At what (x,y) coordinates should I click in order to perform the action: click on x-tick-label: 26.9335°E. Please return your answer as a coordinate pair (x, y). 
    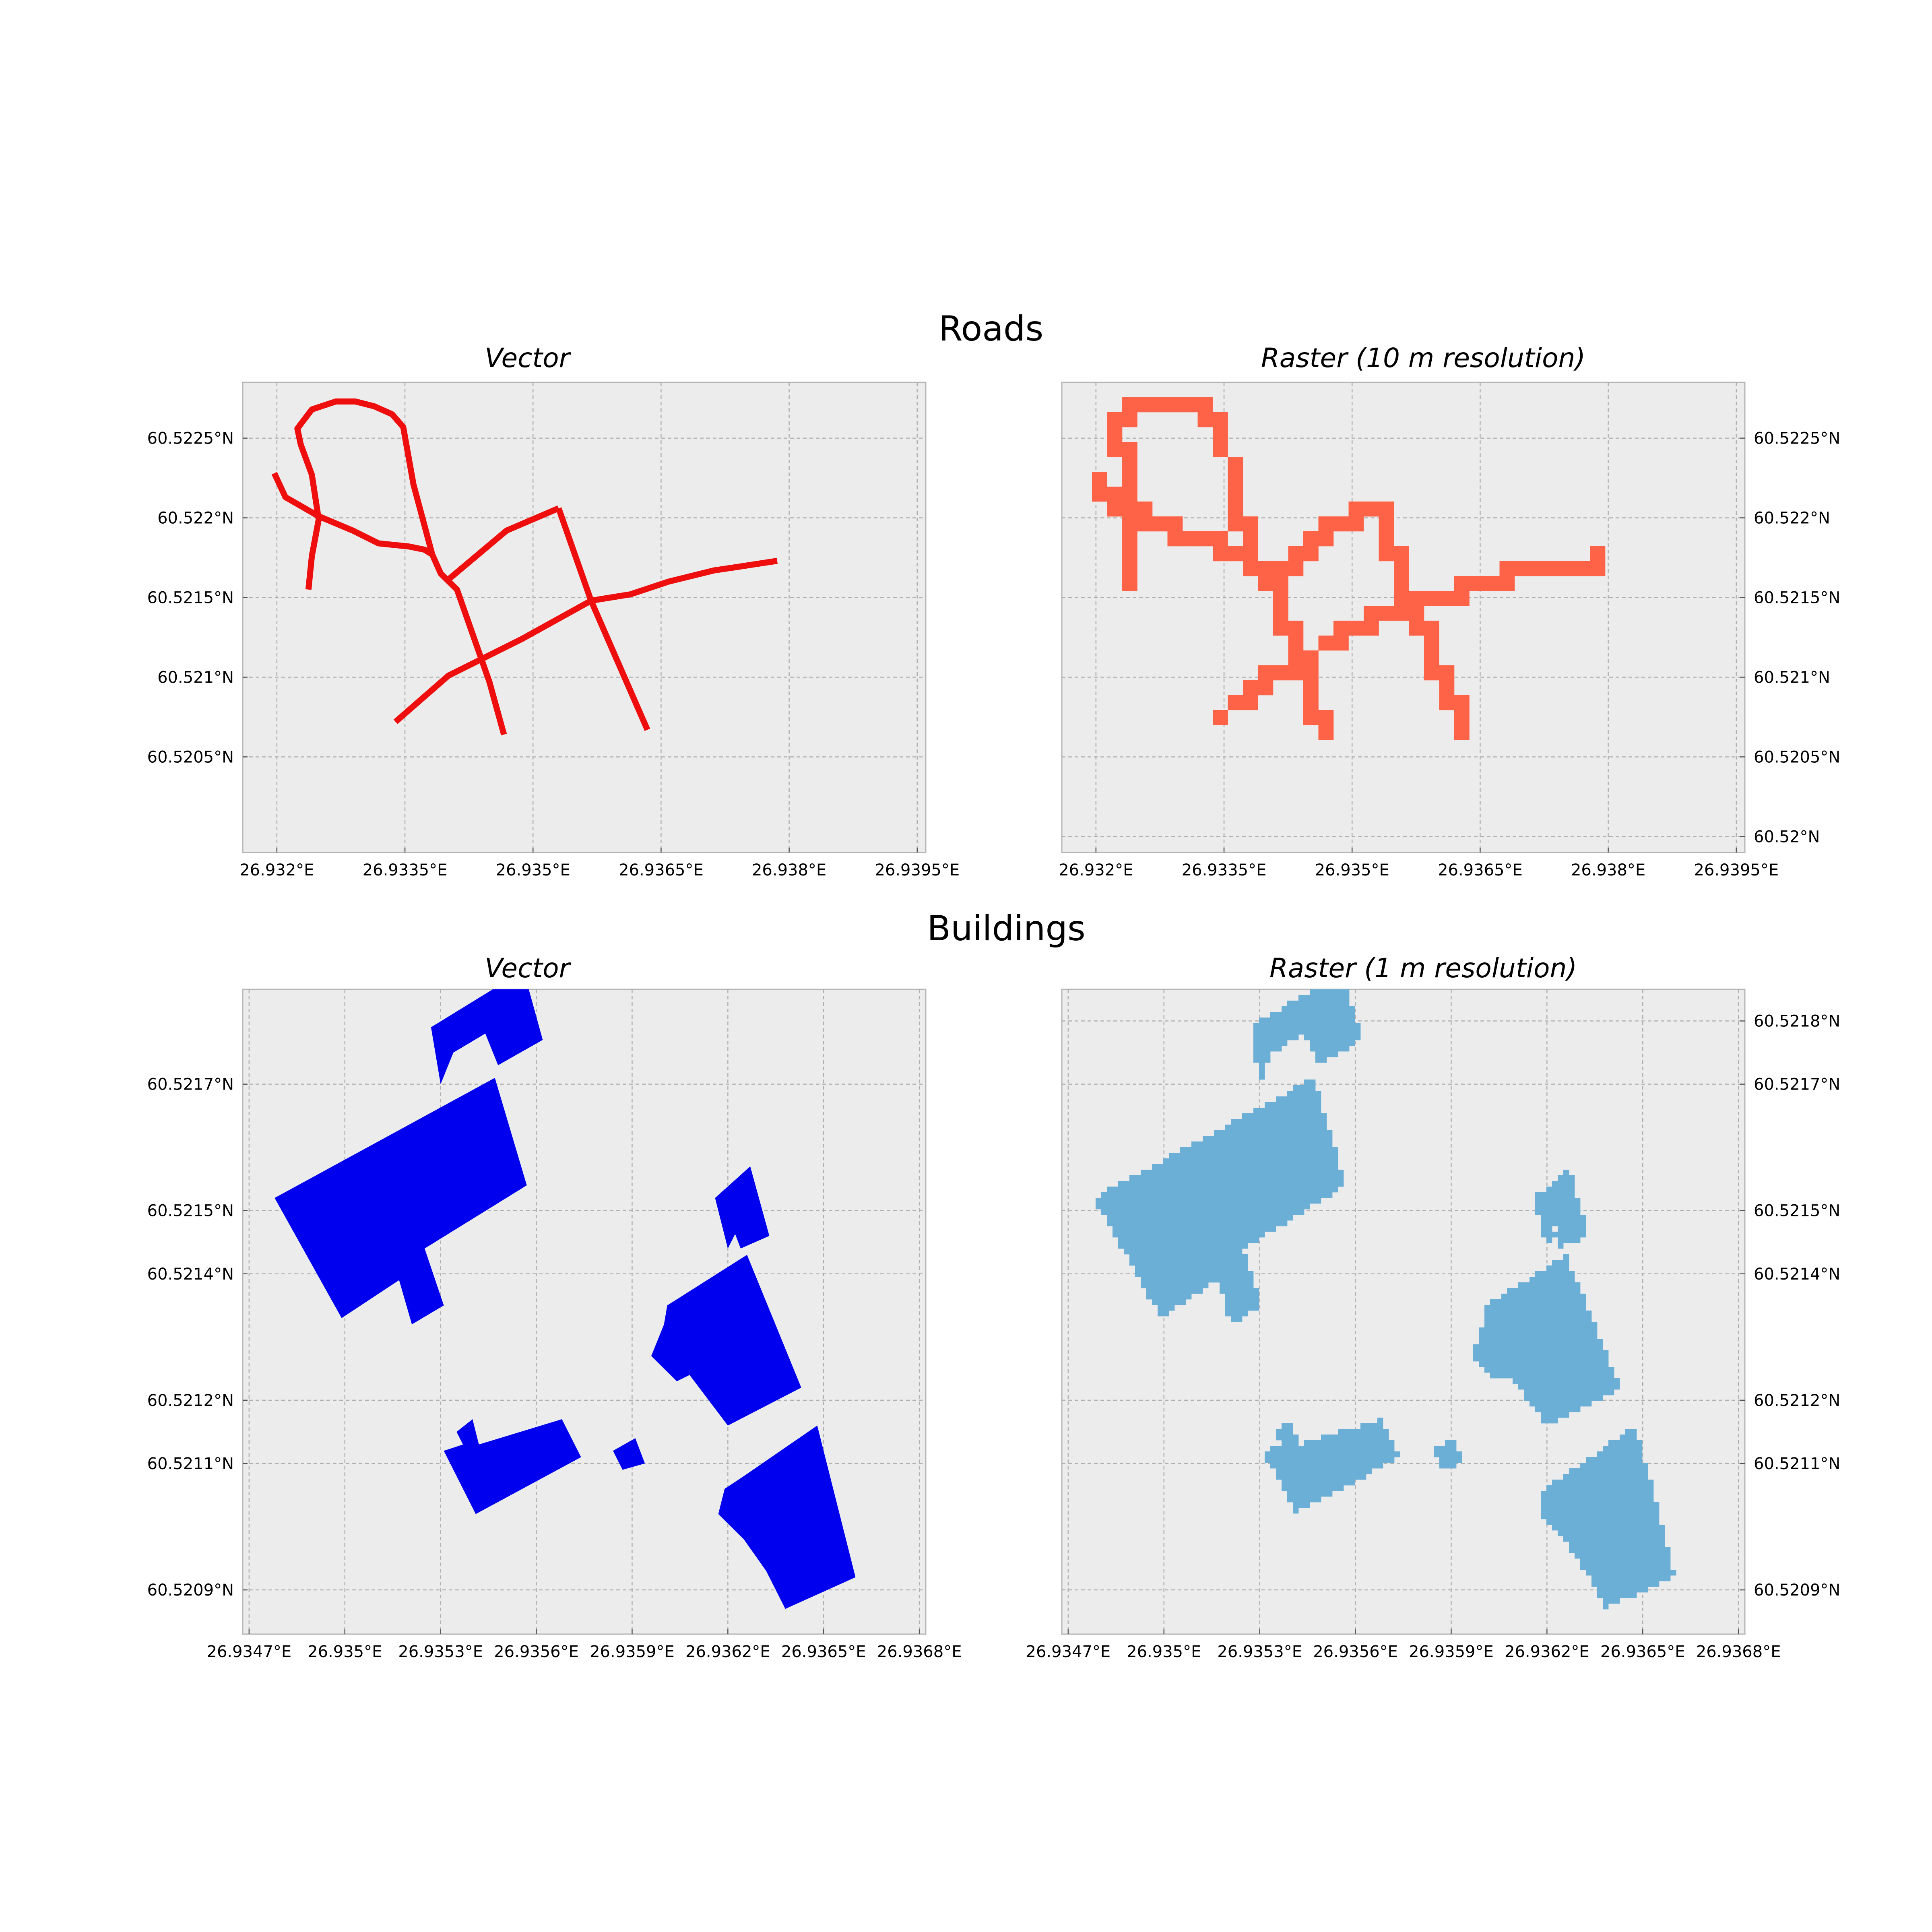
    Looking at the image, I should click on (405, 870).